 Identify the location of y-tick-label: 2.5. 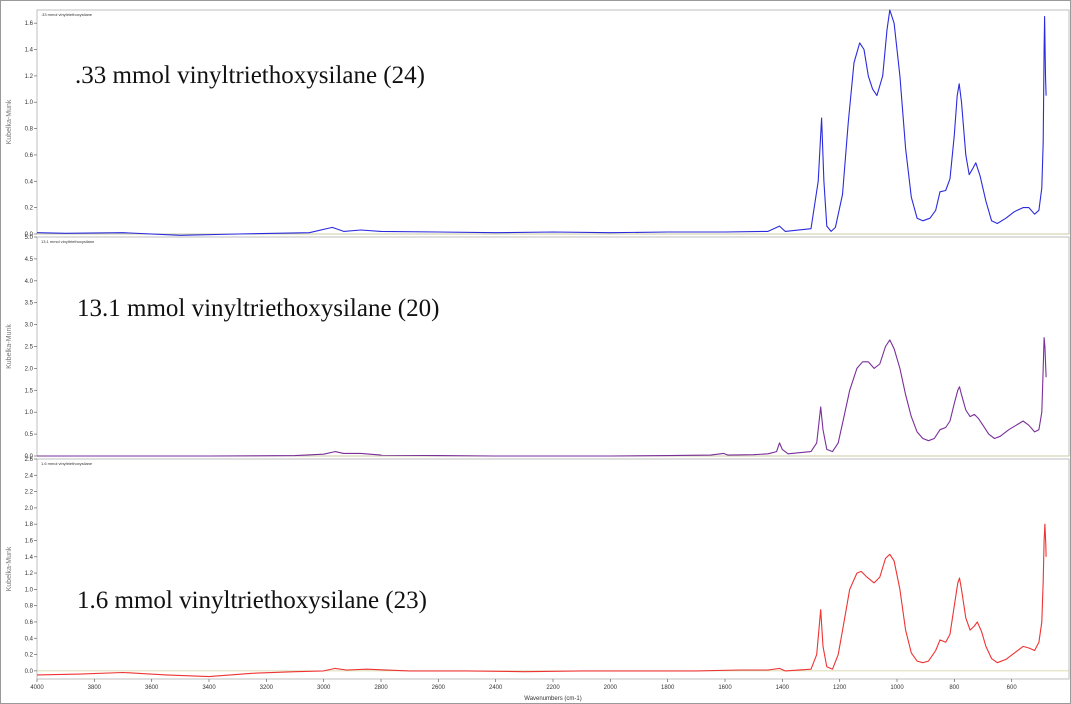
(29, 348).